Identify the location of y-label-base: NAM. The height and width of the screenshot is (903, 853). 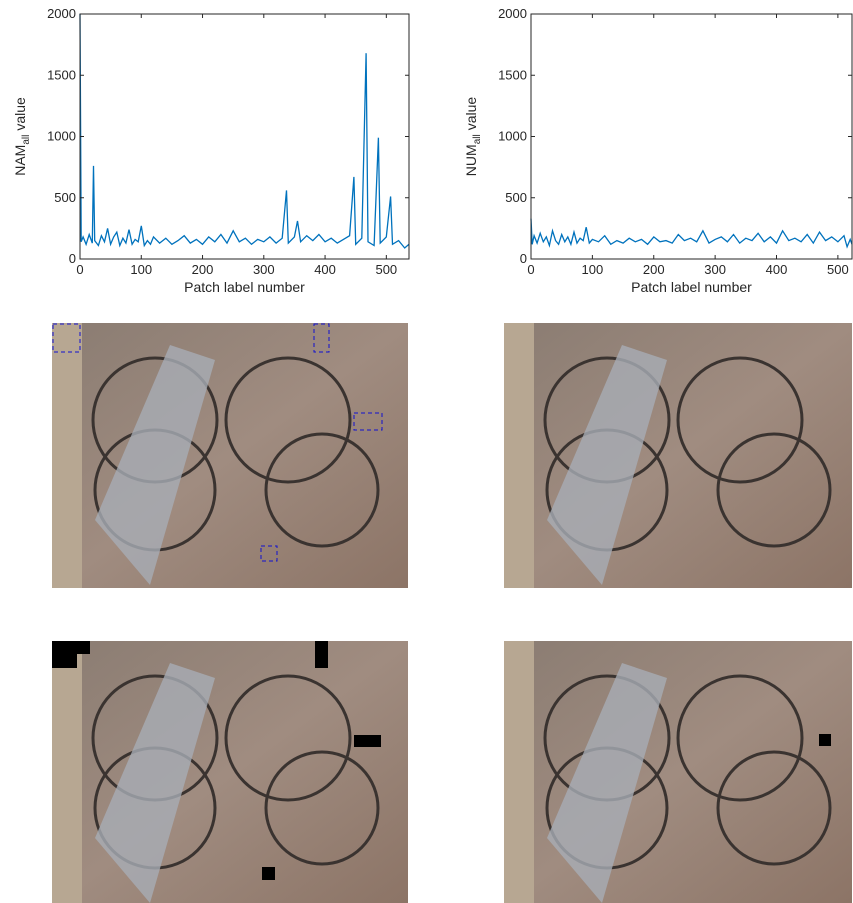
(20, 160).